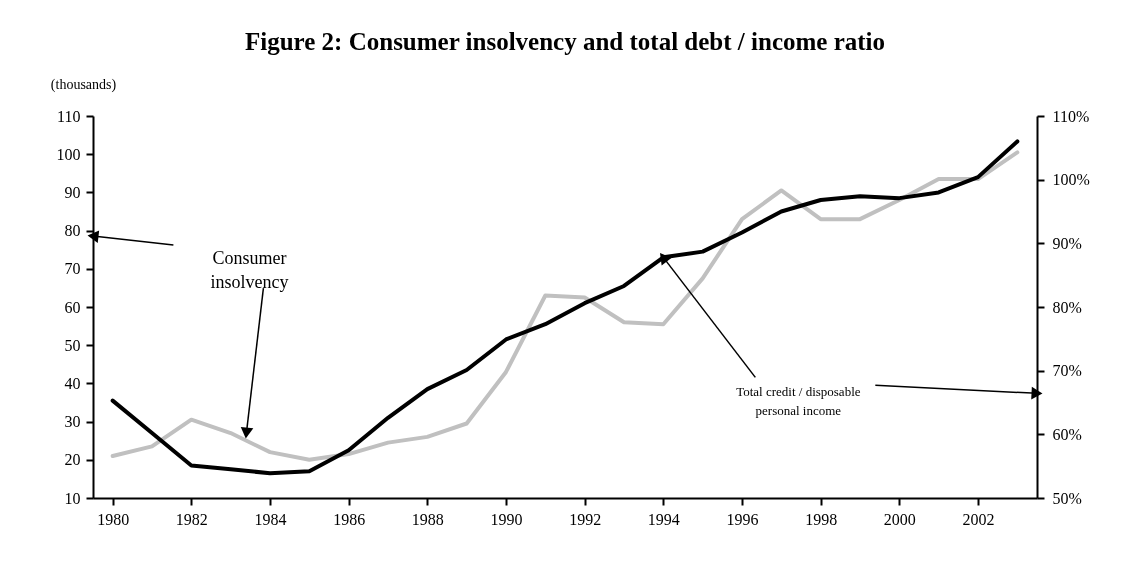 This screenshot has height=584, width=1125. Describe the element at coordinates (798, 401) in the screenshot. I see `annotation: Total credit / disposable personal income` at that location.